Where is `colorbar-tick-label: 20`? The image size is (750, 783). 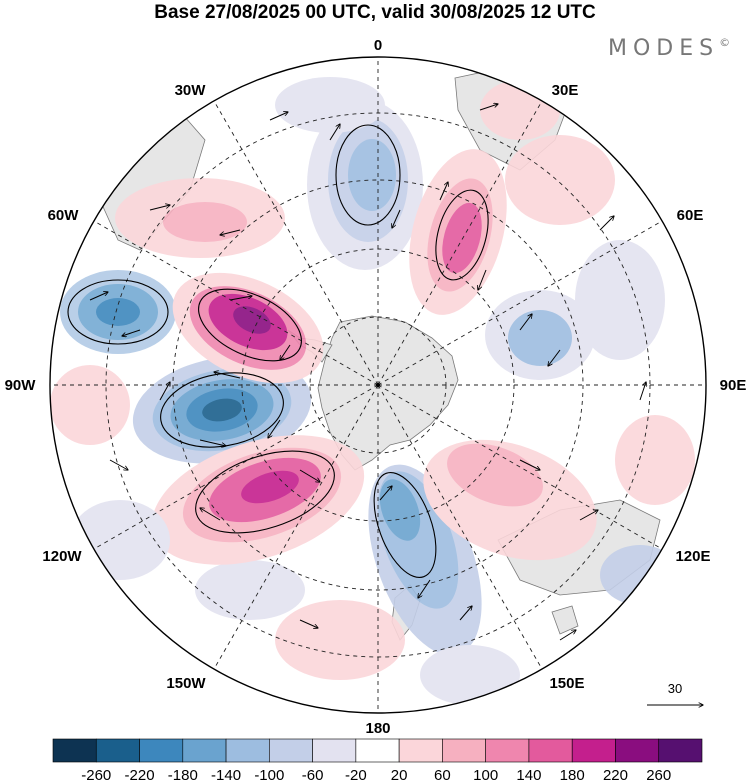
colorbar-tick-label: 20 is located at coordinates (399, 775).